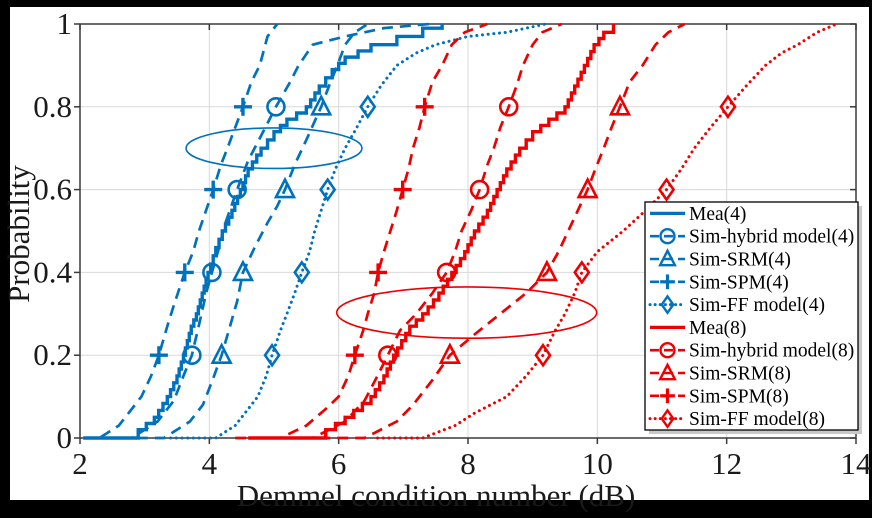  I want to click on legend-label: Mea(4), so click(717, 214).